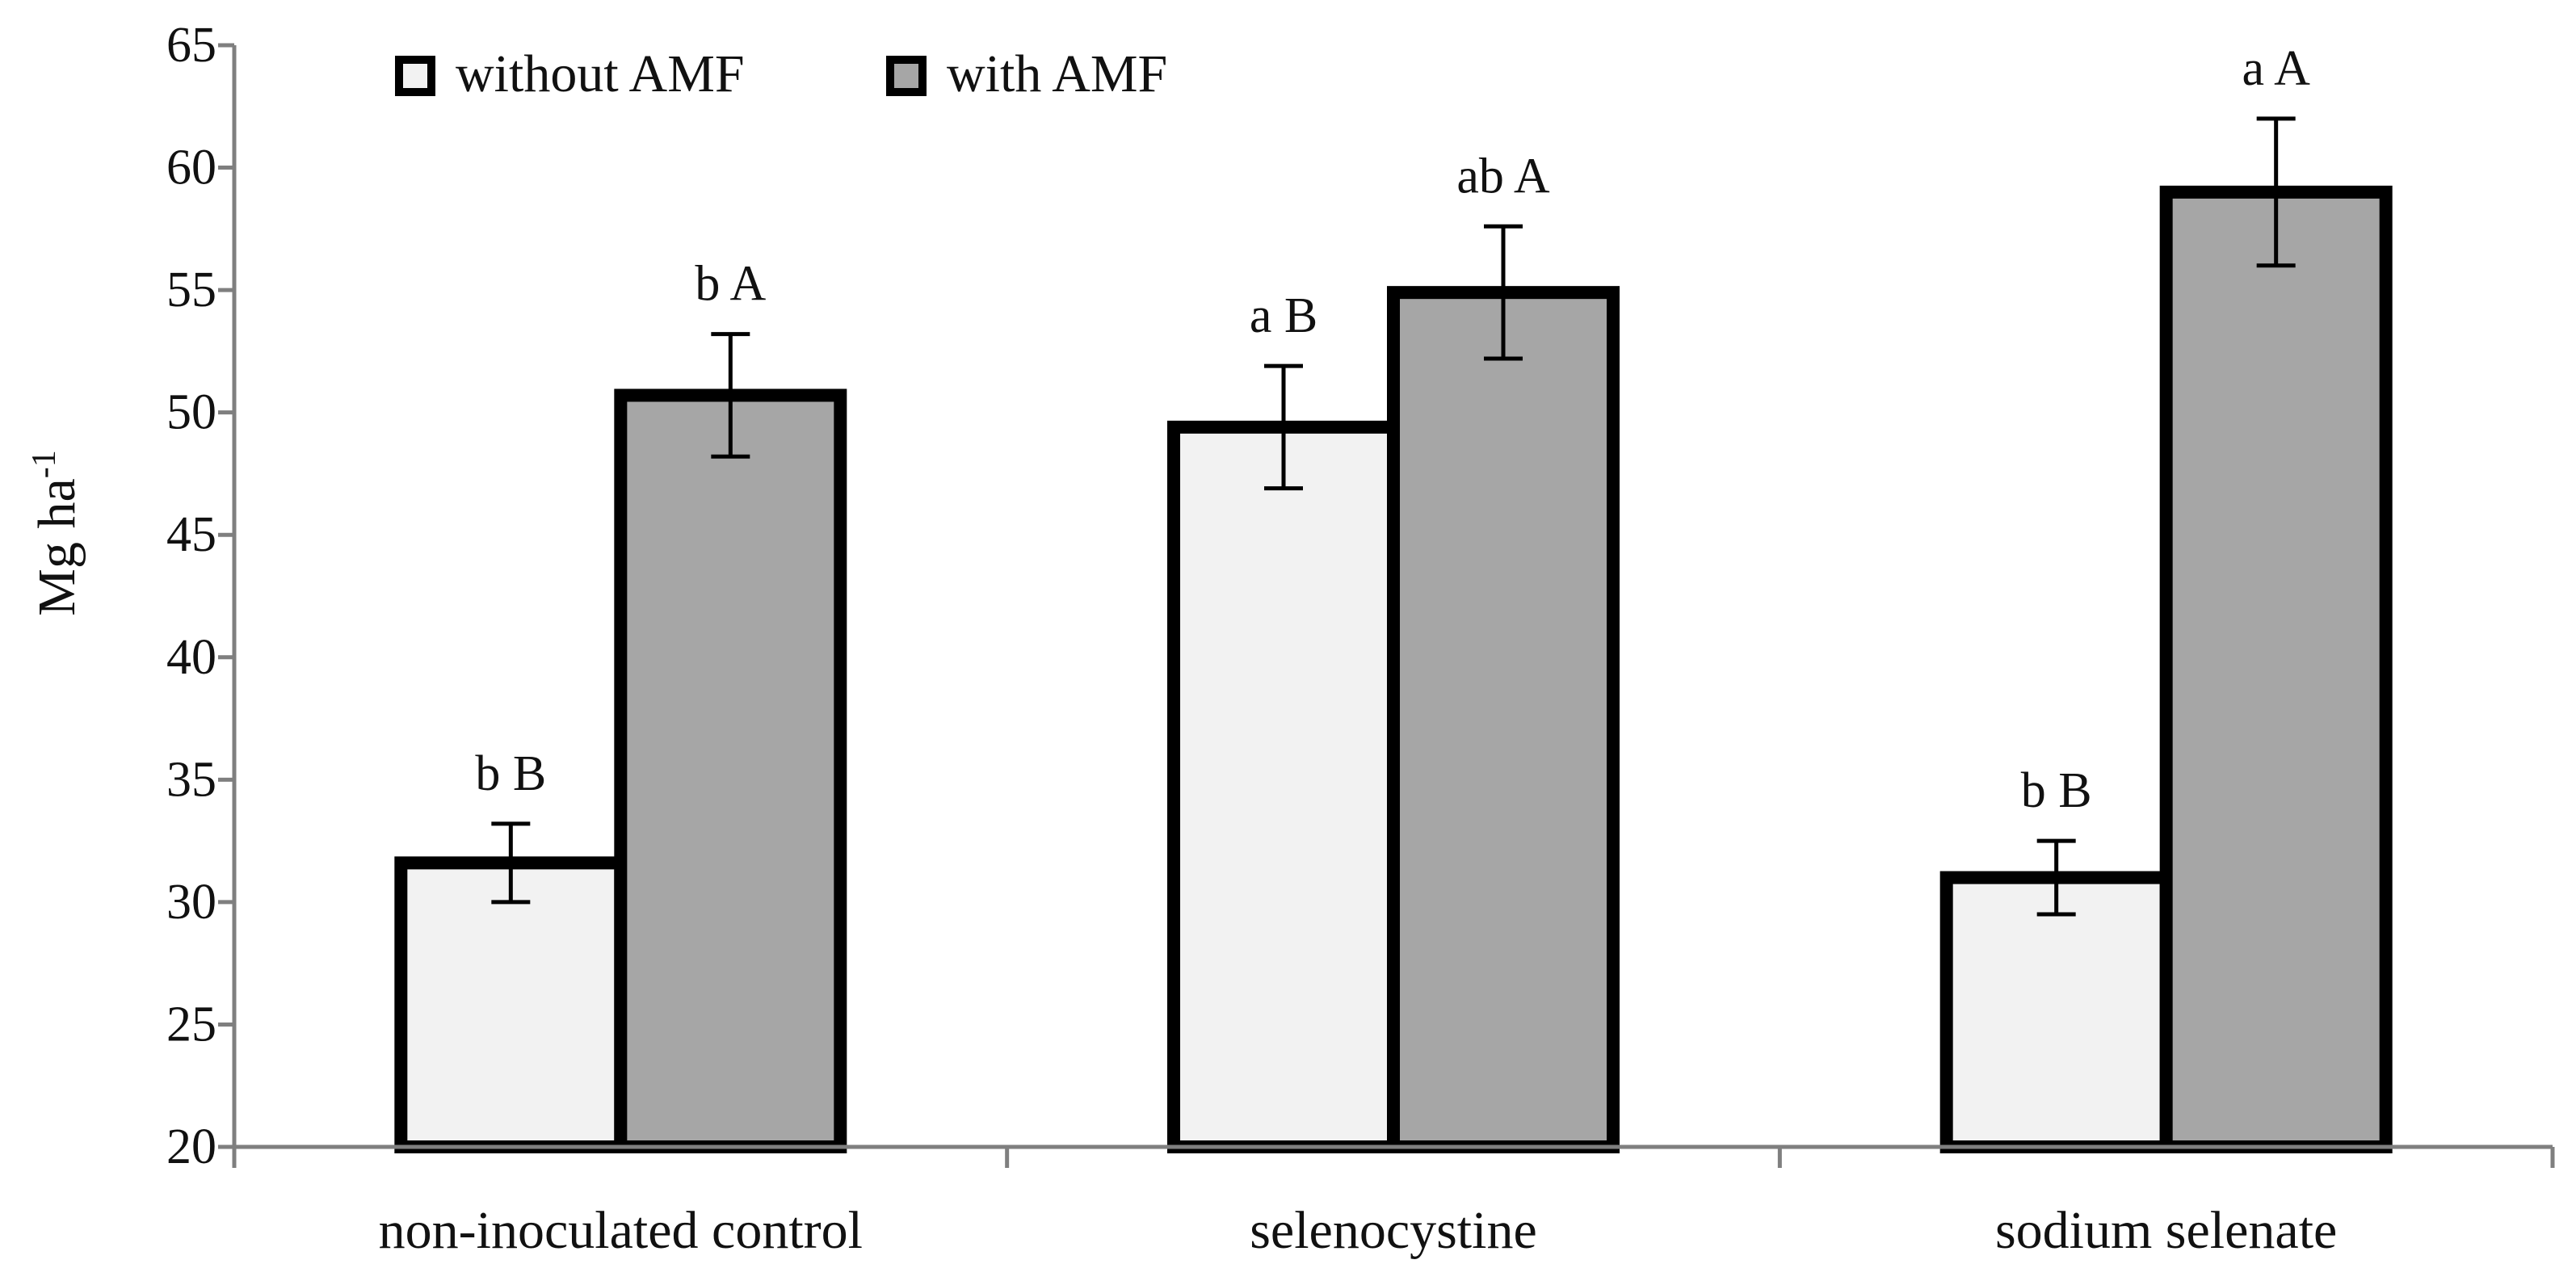 Image resolution: width=2576 pixels, height=1285 pixels. I want to click on significance-label-0-0: b B, so click(510, 773).